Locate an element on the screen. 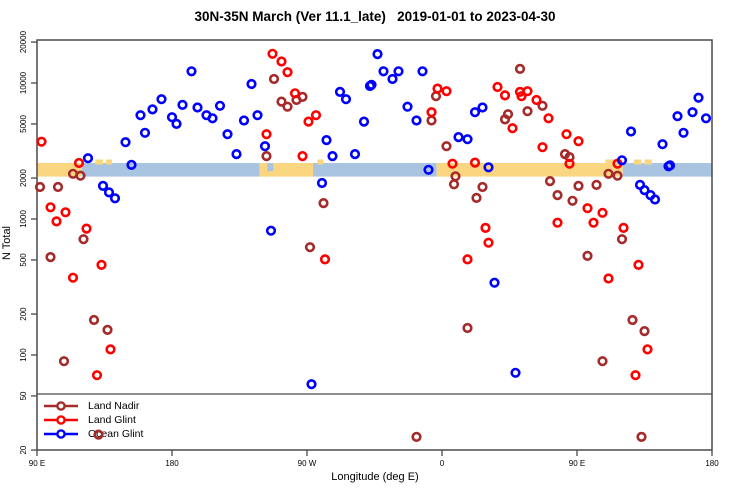 The height and width of the screenshot is (500, 750). x-tick-label: 90 W is located at coordinates (307, 463).